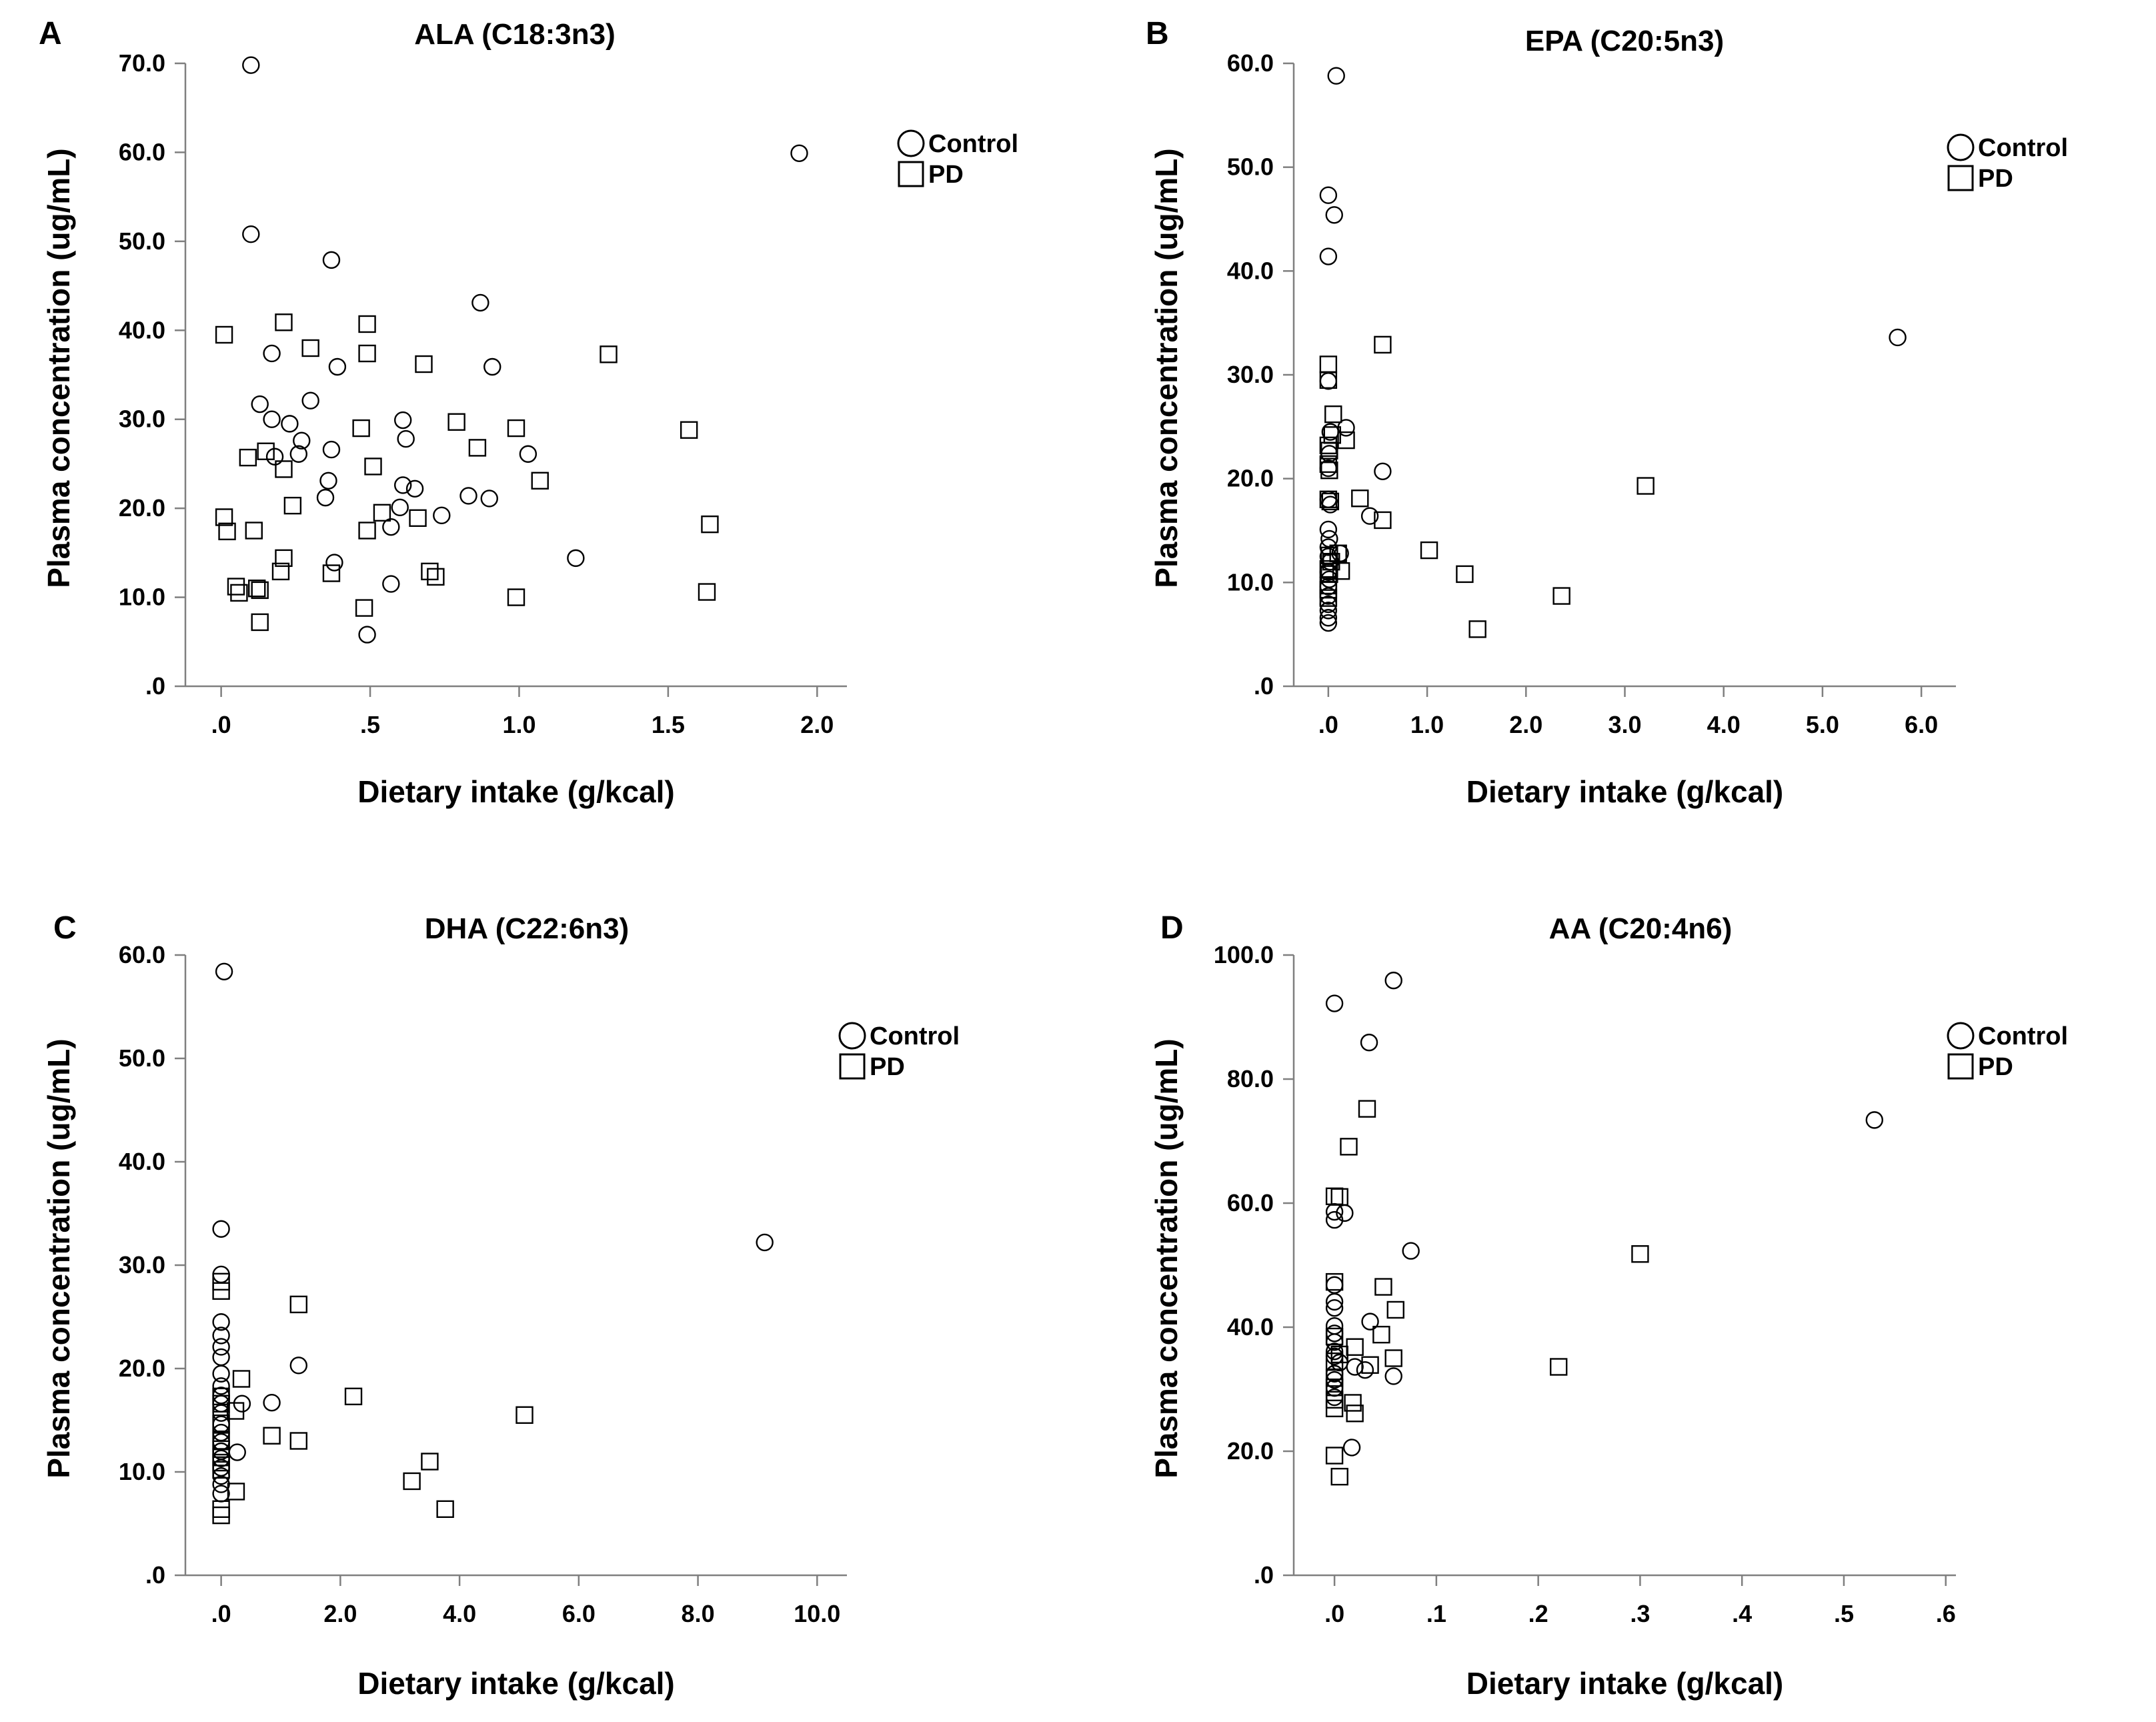  What do you see at coordinates (579, 1613) in the screenshot?
I see `x-tick-label: 6.0` at bounding box center [579, 1613].